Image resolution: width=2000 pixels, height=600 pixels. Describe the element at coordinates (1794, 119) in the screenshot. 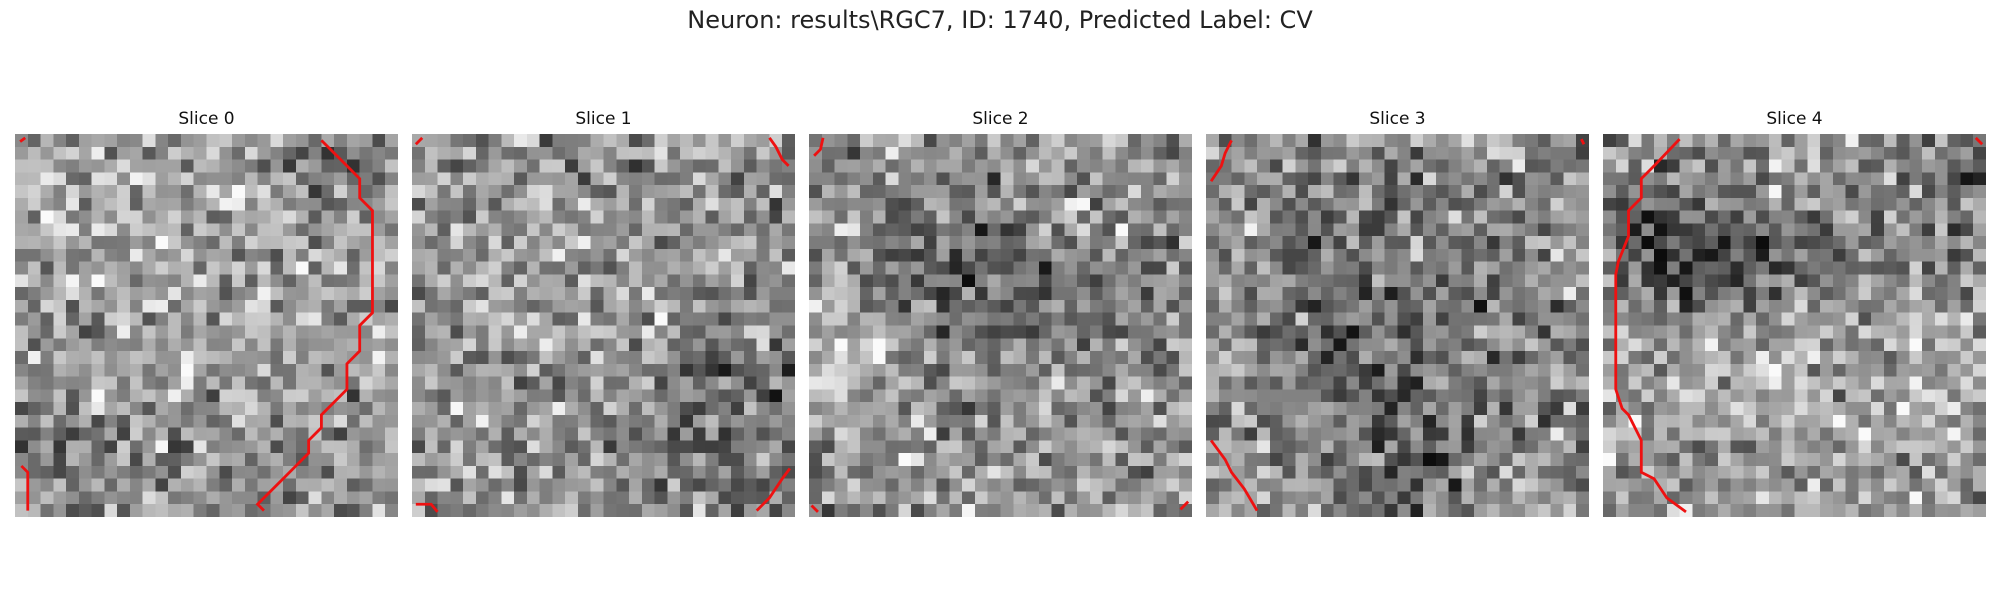

I see `slice-4-title: Slice 4` at that location.